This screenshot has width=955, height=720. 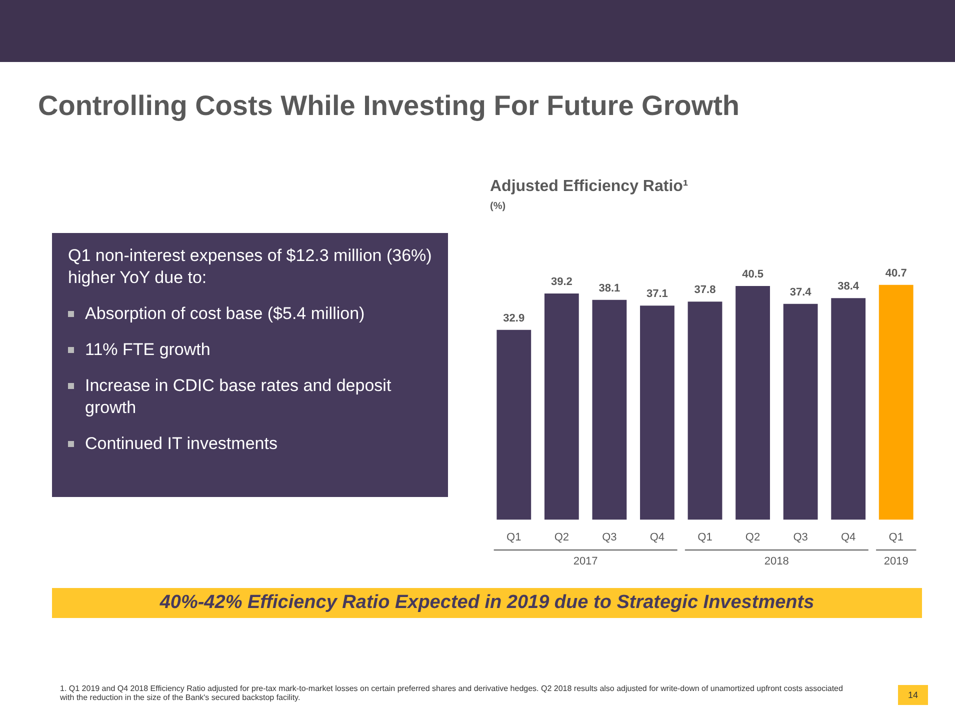 What do you see at coordinates (705, 290) in the screenshot?
I see `data-label: 37.8` at bounding box center [705, 290].